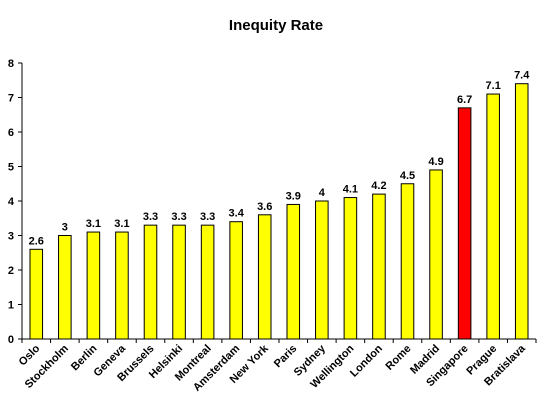 The image size is (550, 413). What do you see at coordinates (366, 360) in the screenshot?
I see `category-label: London` at bounding box center [366, 360].